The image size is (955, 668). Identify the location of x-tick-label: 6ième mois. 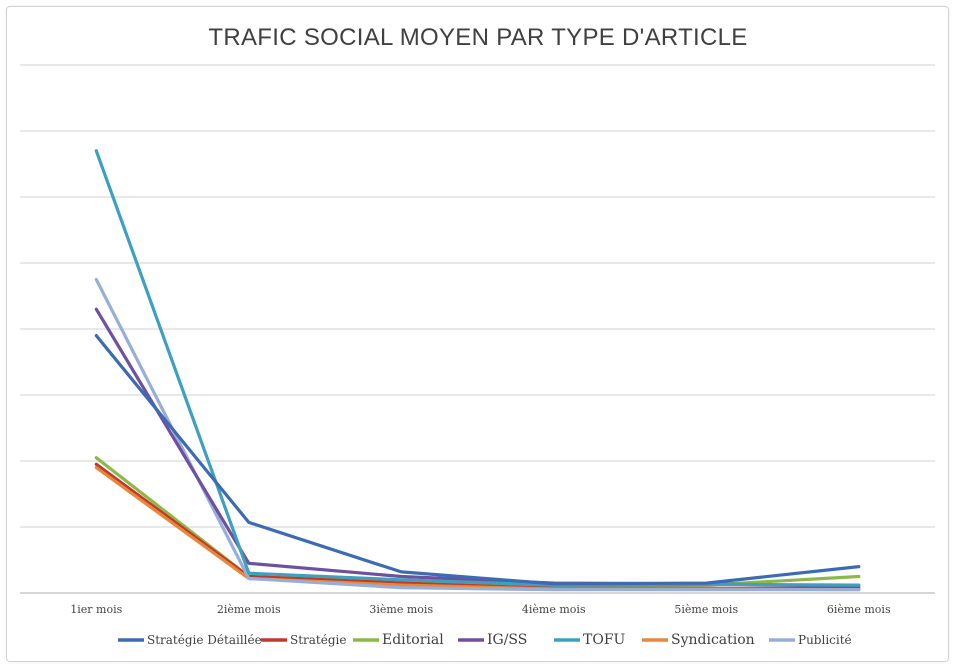
(859, 609).